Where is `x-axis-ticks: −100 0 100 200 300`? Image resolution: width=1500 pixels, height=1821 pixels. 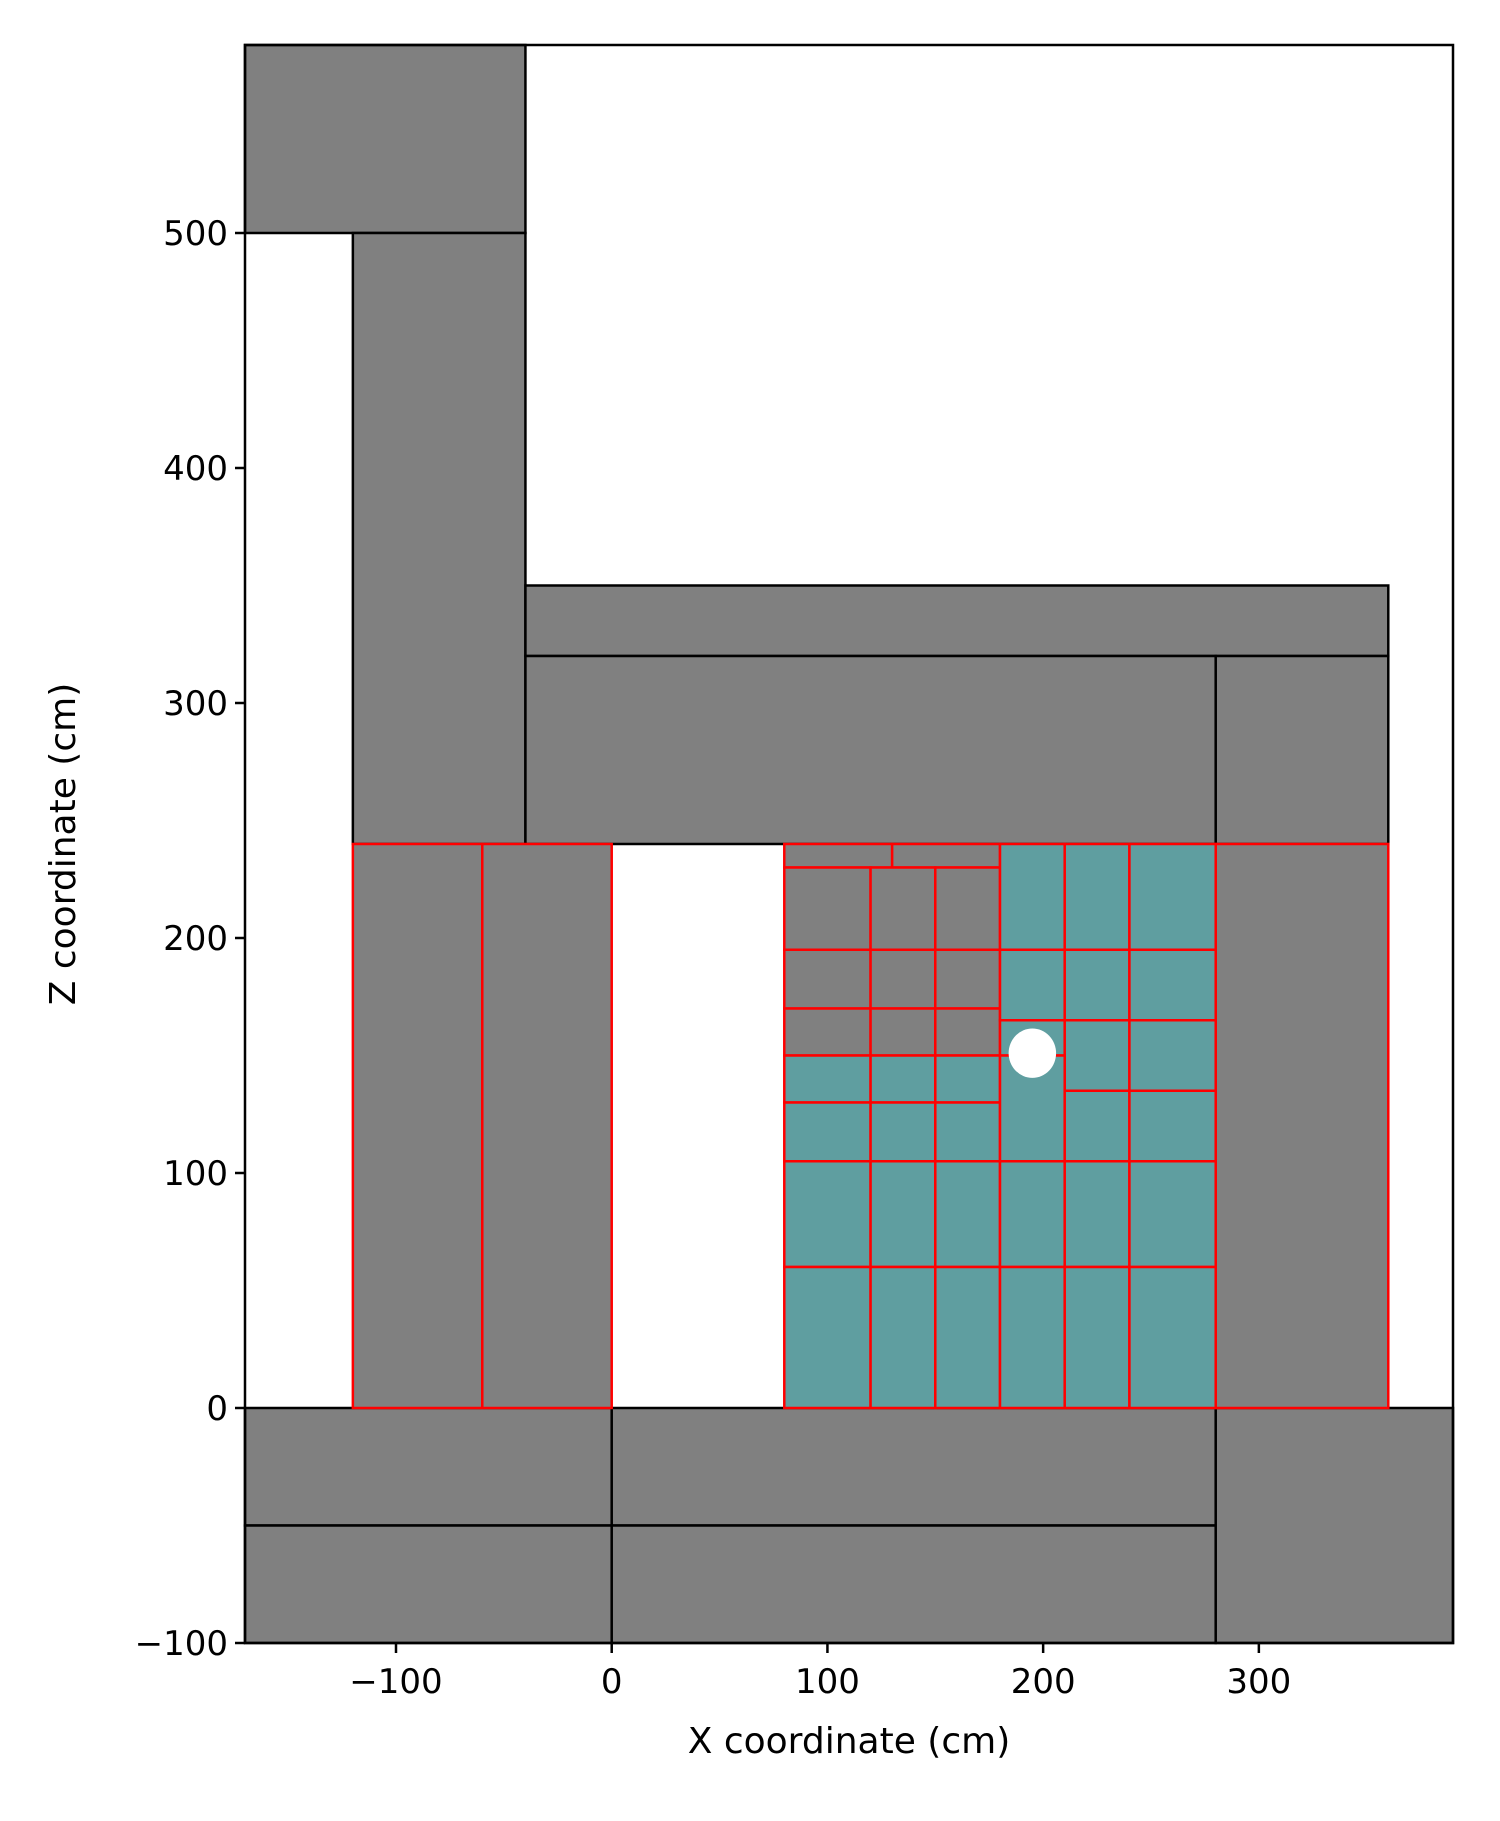 x-axis-ticks: −100 0 100 200 300 is located at coordinates (820, 1672).